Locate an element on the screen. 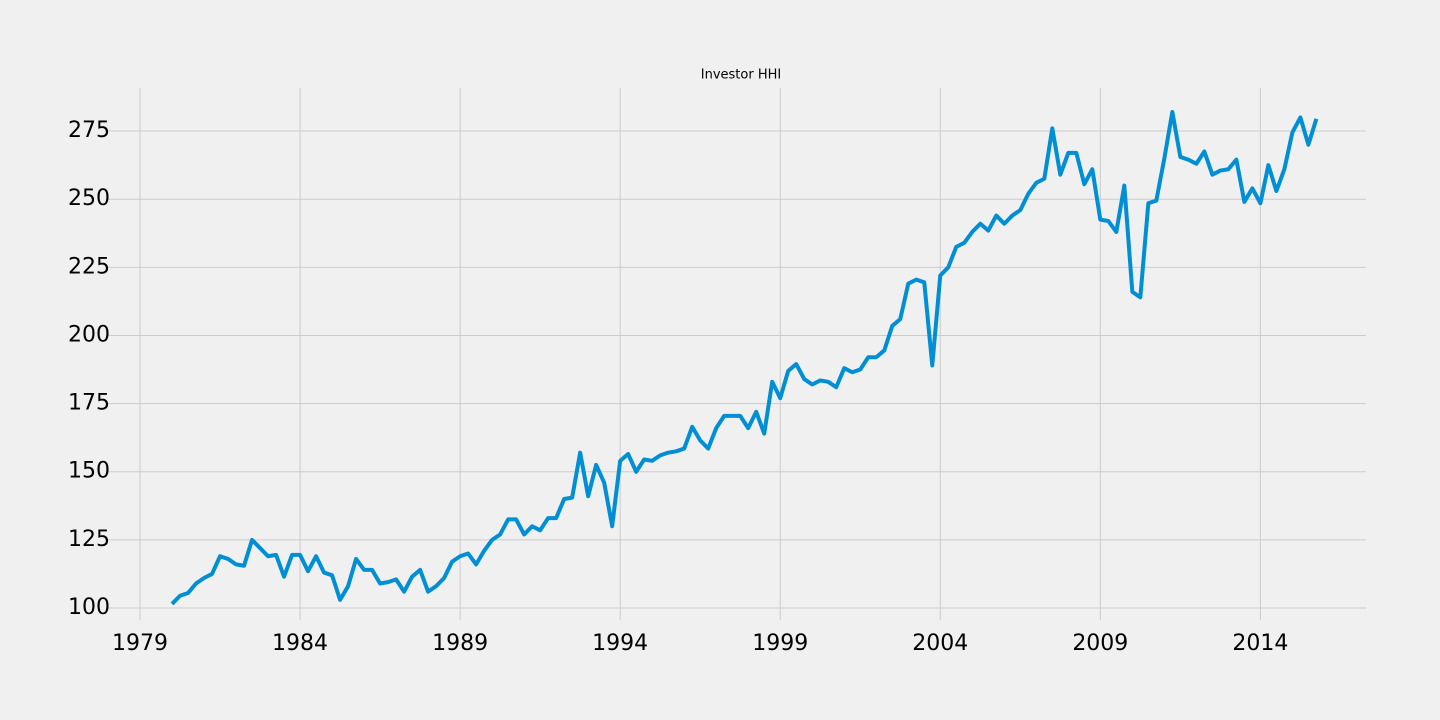 Image resolution: width=1440 pixels, height=720 pixels. y-tick-label: 275 is located at coordinates (89, 130).